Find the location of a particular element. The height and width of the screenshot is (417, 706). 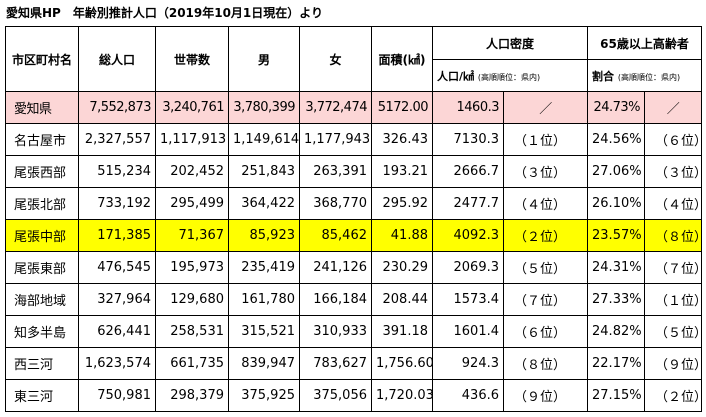

cell-male: 375,925 is located at coordinates (264, 395).